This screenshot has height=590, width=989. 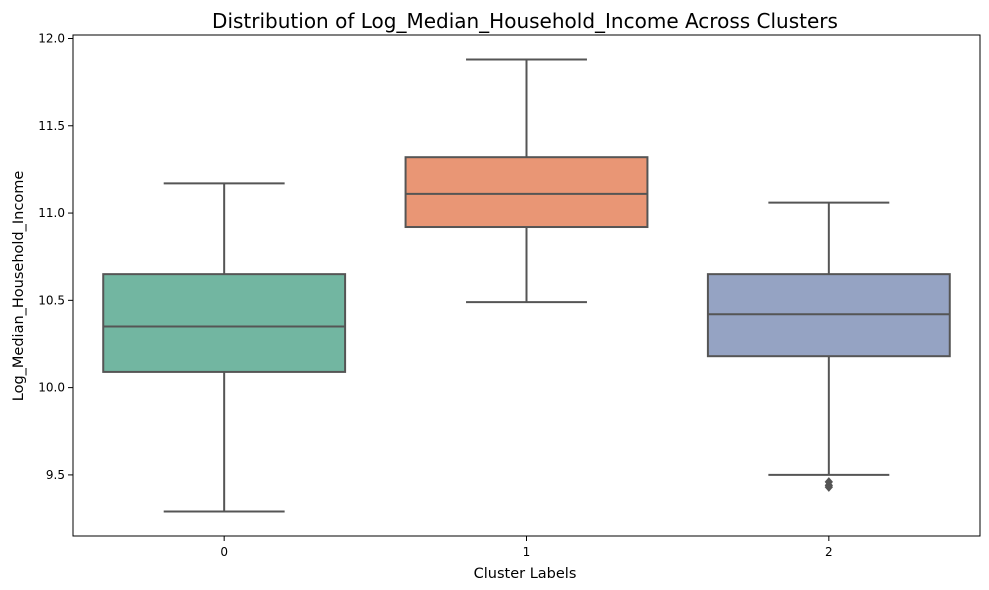 I want to click on y-axis-label: Log_Median_Household_Income, so click(x=19, y=286).